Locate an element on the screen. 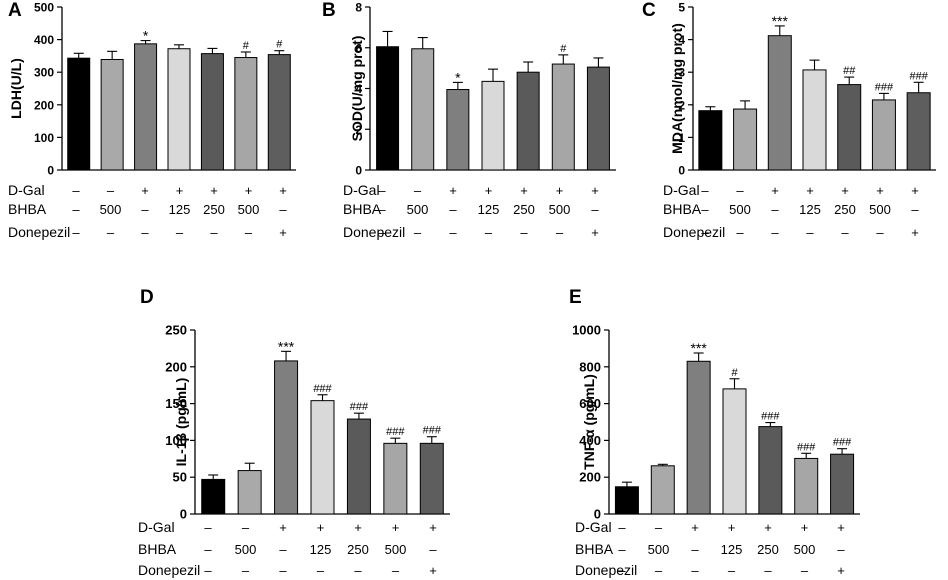  y-axis-title: SOD(U/mg prot) is located at coordinates (357, 89).